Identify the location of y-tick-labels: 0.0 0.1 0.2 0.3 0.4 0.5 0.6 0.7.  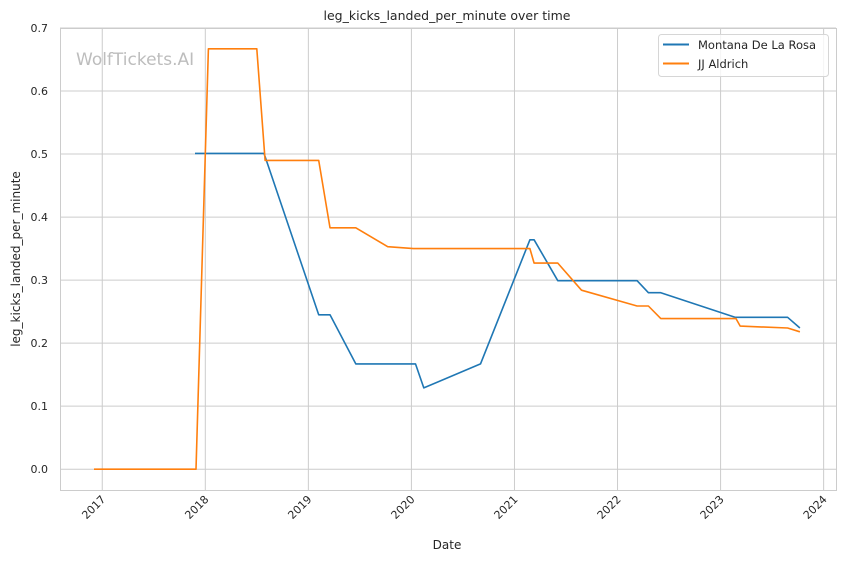
(40, 249).